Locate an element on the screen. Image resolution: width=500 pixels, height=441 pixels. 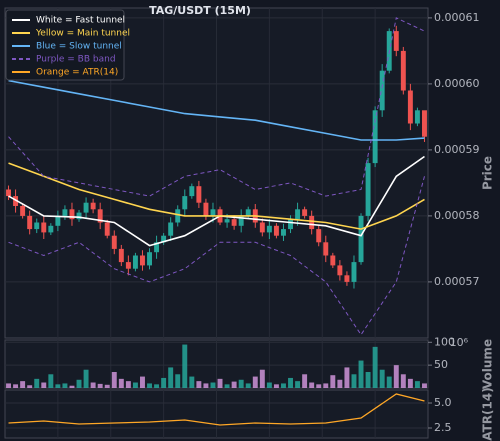
y-tick-label: 0.00060 is located at coordinates (457, 83).